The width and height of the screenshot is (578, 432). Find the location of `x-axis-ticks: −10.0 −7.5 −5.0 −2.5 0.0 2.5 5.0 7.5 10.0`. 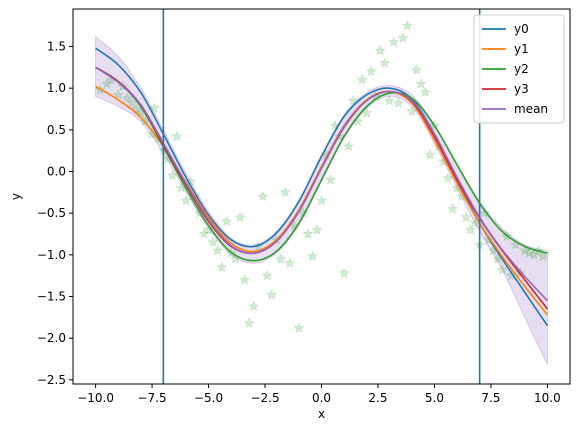

x-axis-ticks: −10.0 −7.5 −5.0 −2.5 0.0 2.5 5.0 7.5 10.0 is located at coordinates (319, 394).